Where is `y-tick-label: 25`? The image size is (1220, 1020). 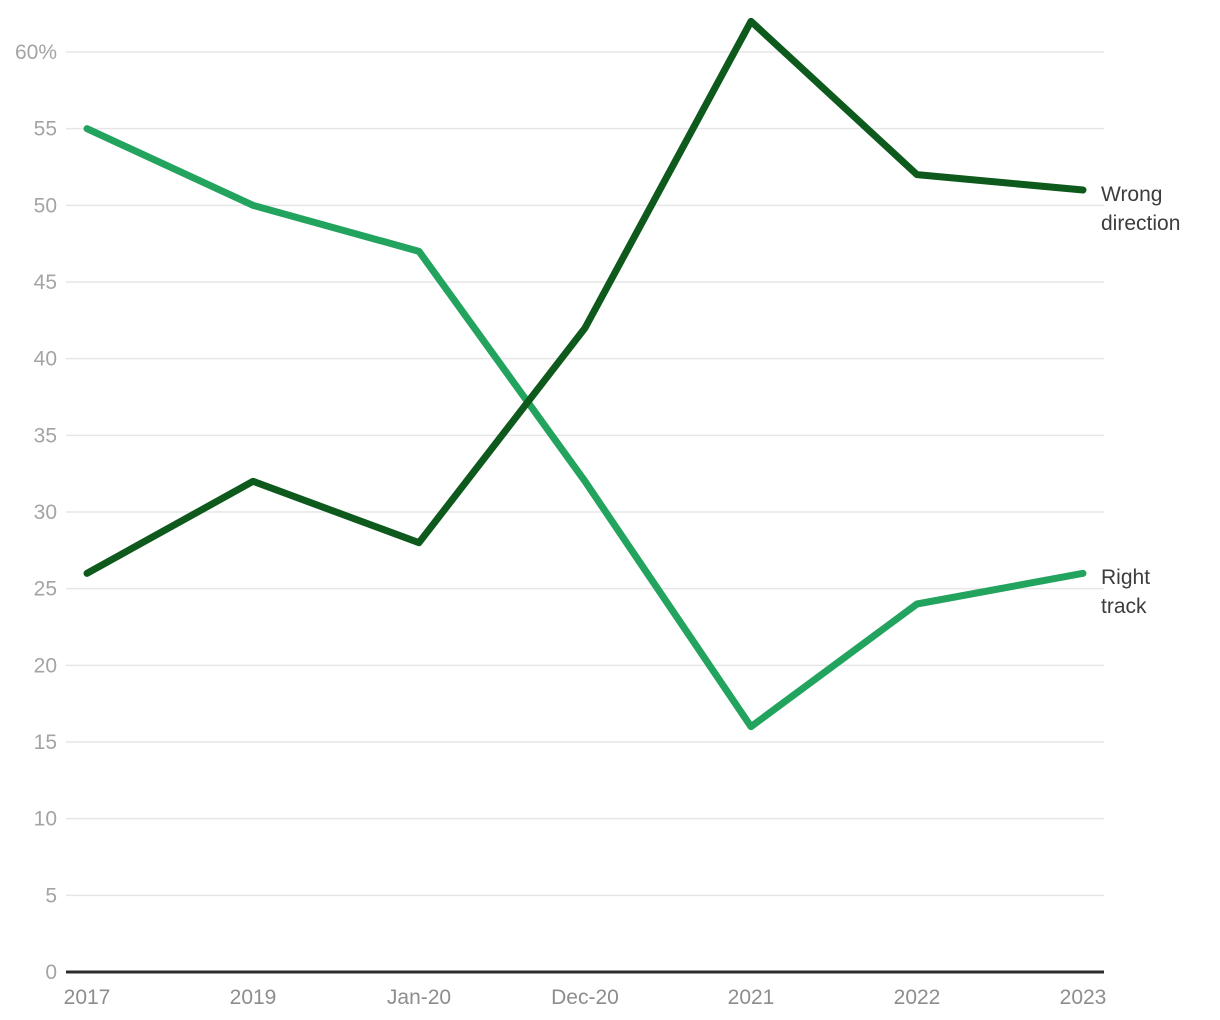 y-tick-label: 25 is located at coordinates (45, 589).